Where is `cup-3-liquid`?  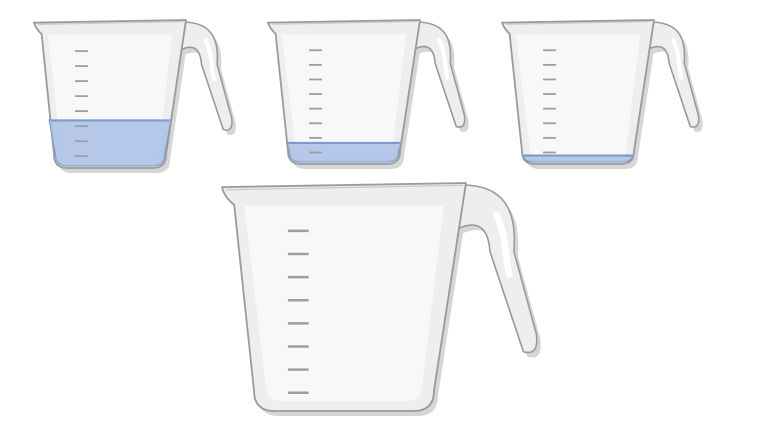
cup-3-liquid is located at coordinates (578, 158).